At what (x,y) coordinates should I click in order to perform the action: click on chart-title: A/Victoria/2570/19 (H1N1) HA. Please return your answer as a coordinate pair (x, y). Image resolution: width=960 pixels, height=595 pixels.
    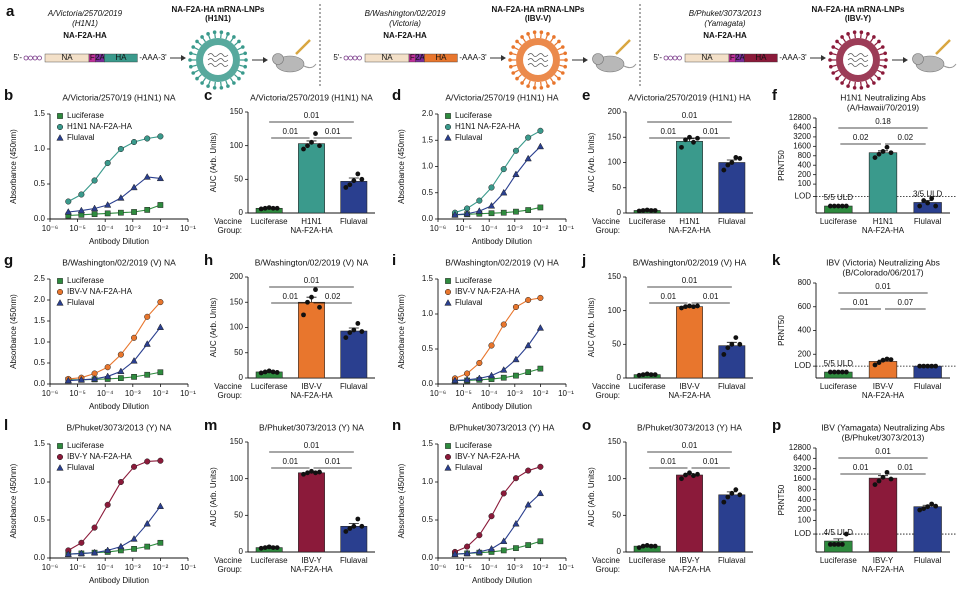
    Looking at the image, I should click on (502, 97).